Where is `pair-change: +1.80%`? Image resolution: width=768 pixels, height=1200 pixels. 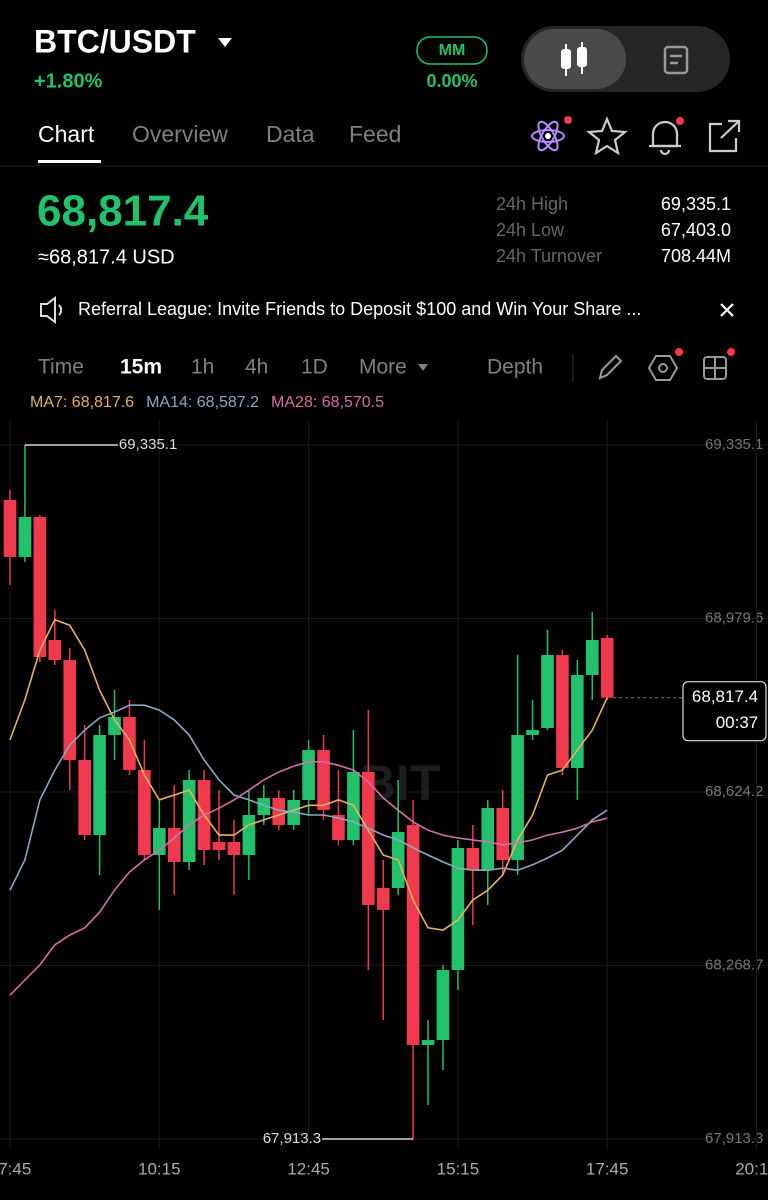 pair-change: +1.80% is located at coordinates (68, 81).